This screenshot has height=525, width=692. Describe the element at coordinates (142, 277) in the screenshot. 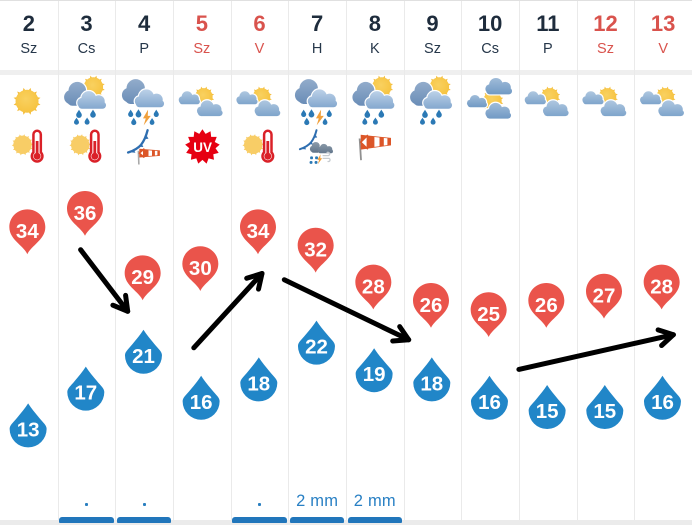

I see `svg-text: 29` at that location.